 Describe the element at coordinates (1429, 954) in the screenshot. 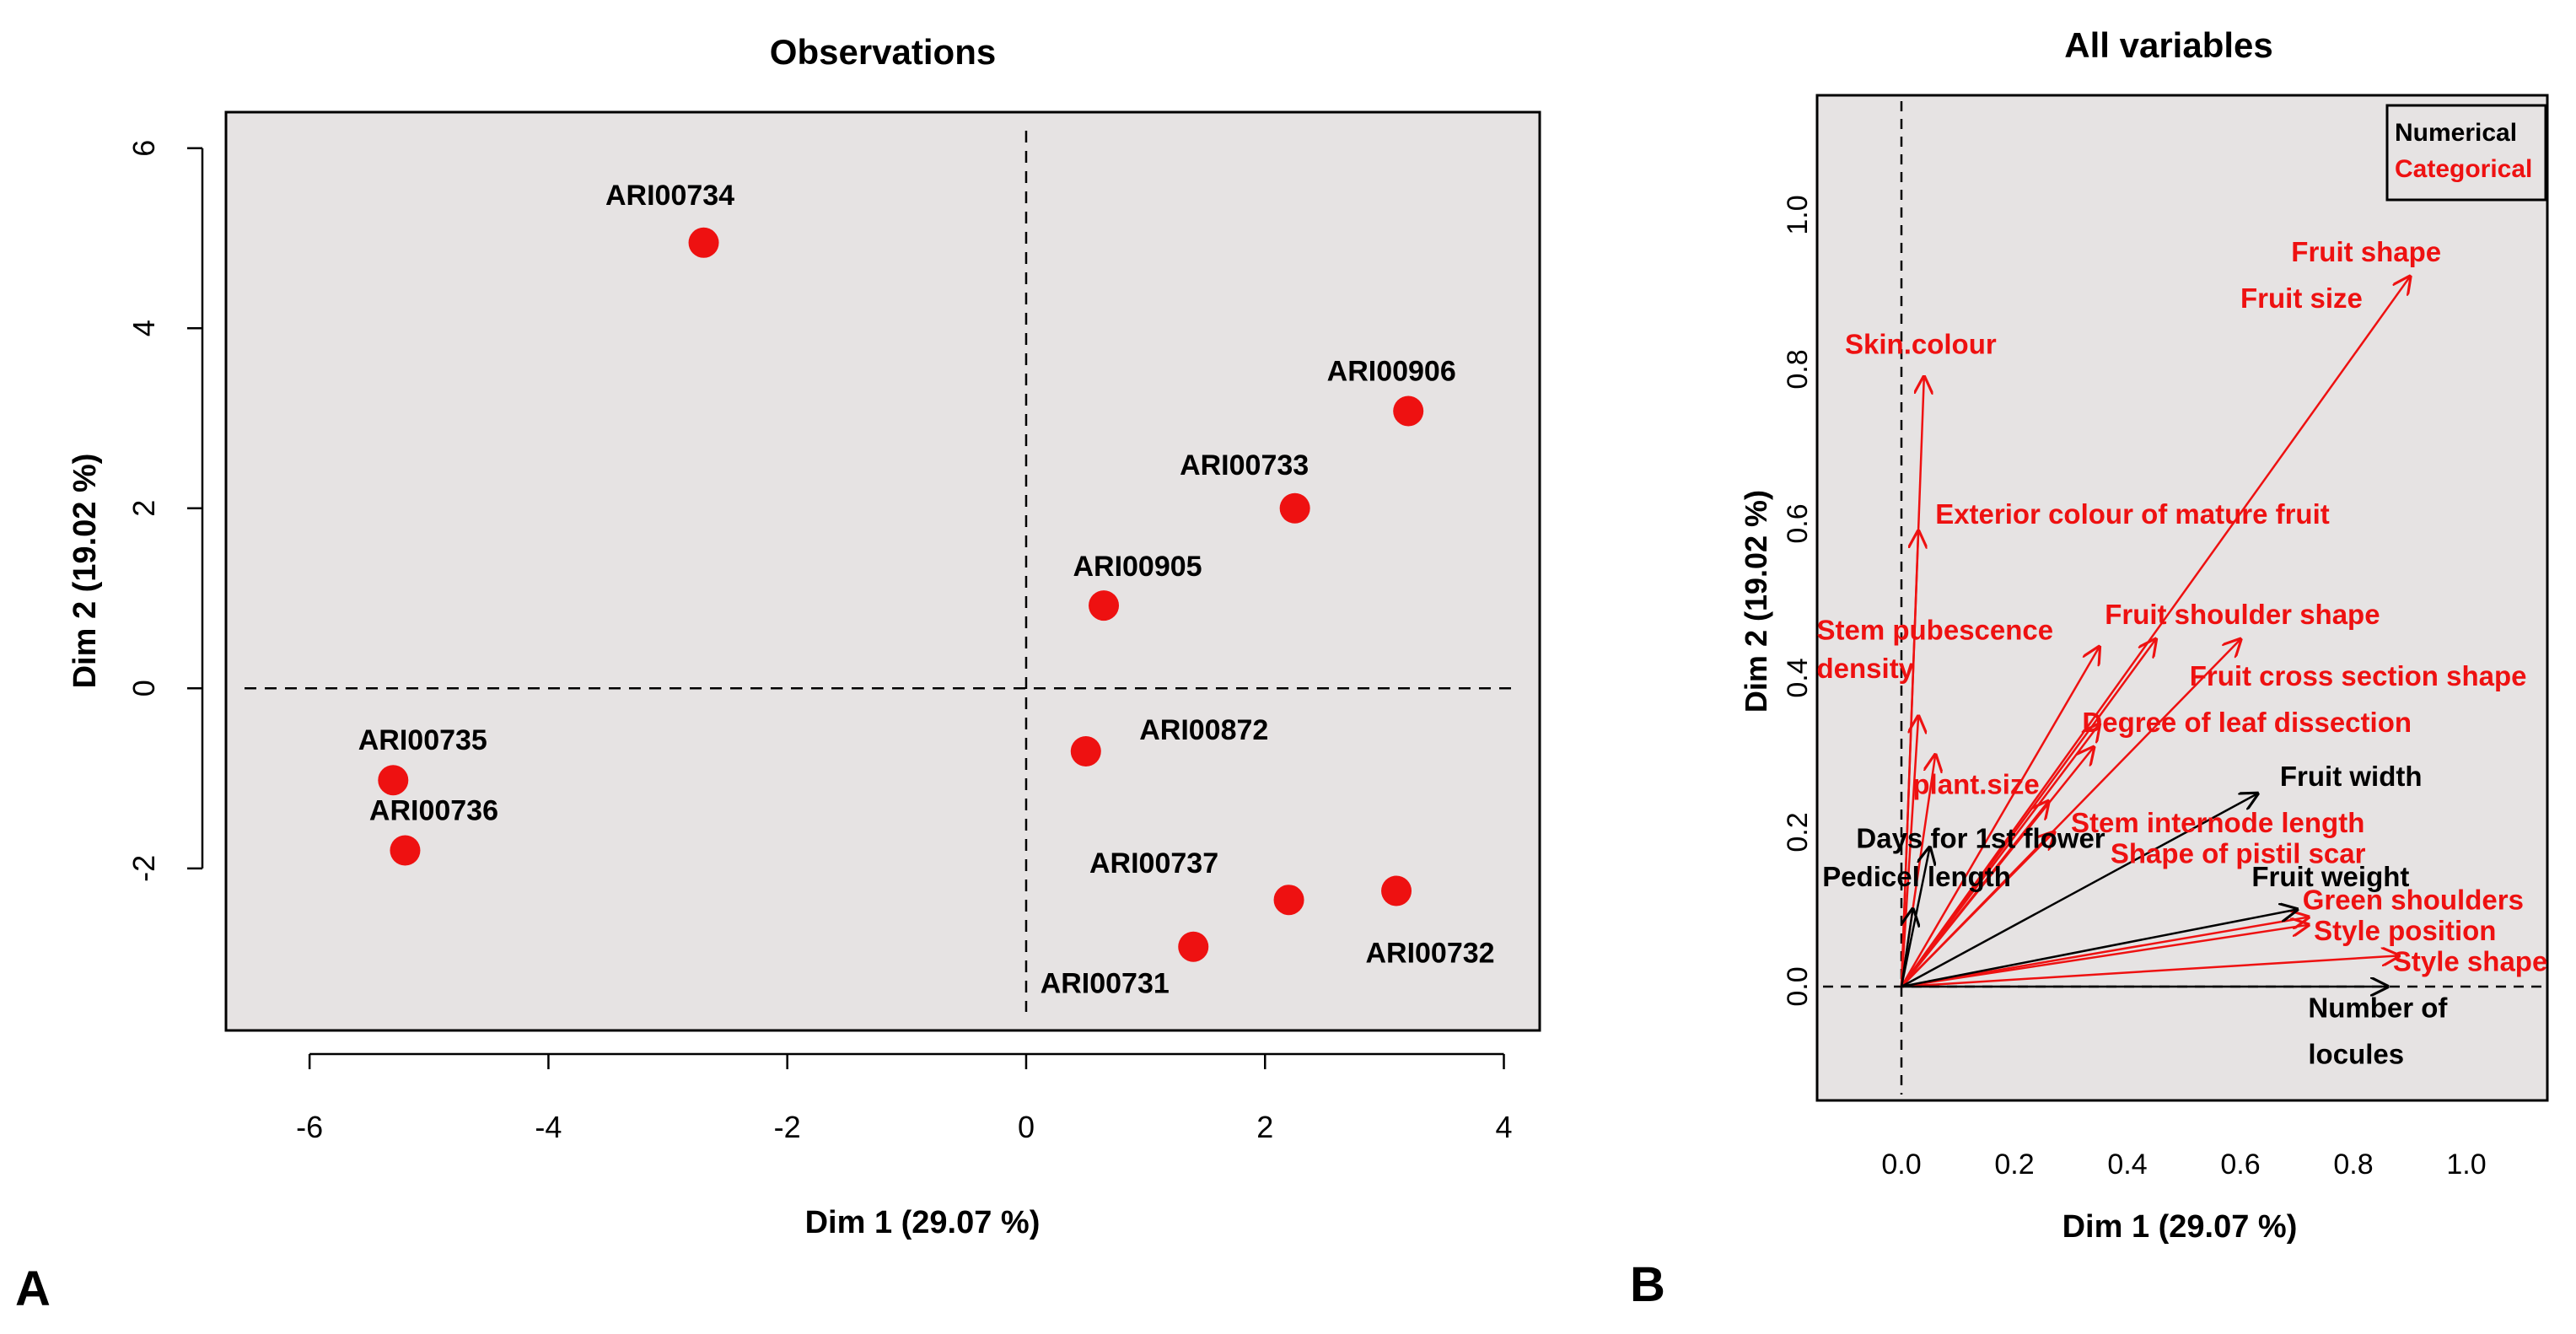

I see `observation-label: ARI00732` at that location.